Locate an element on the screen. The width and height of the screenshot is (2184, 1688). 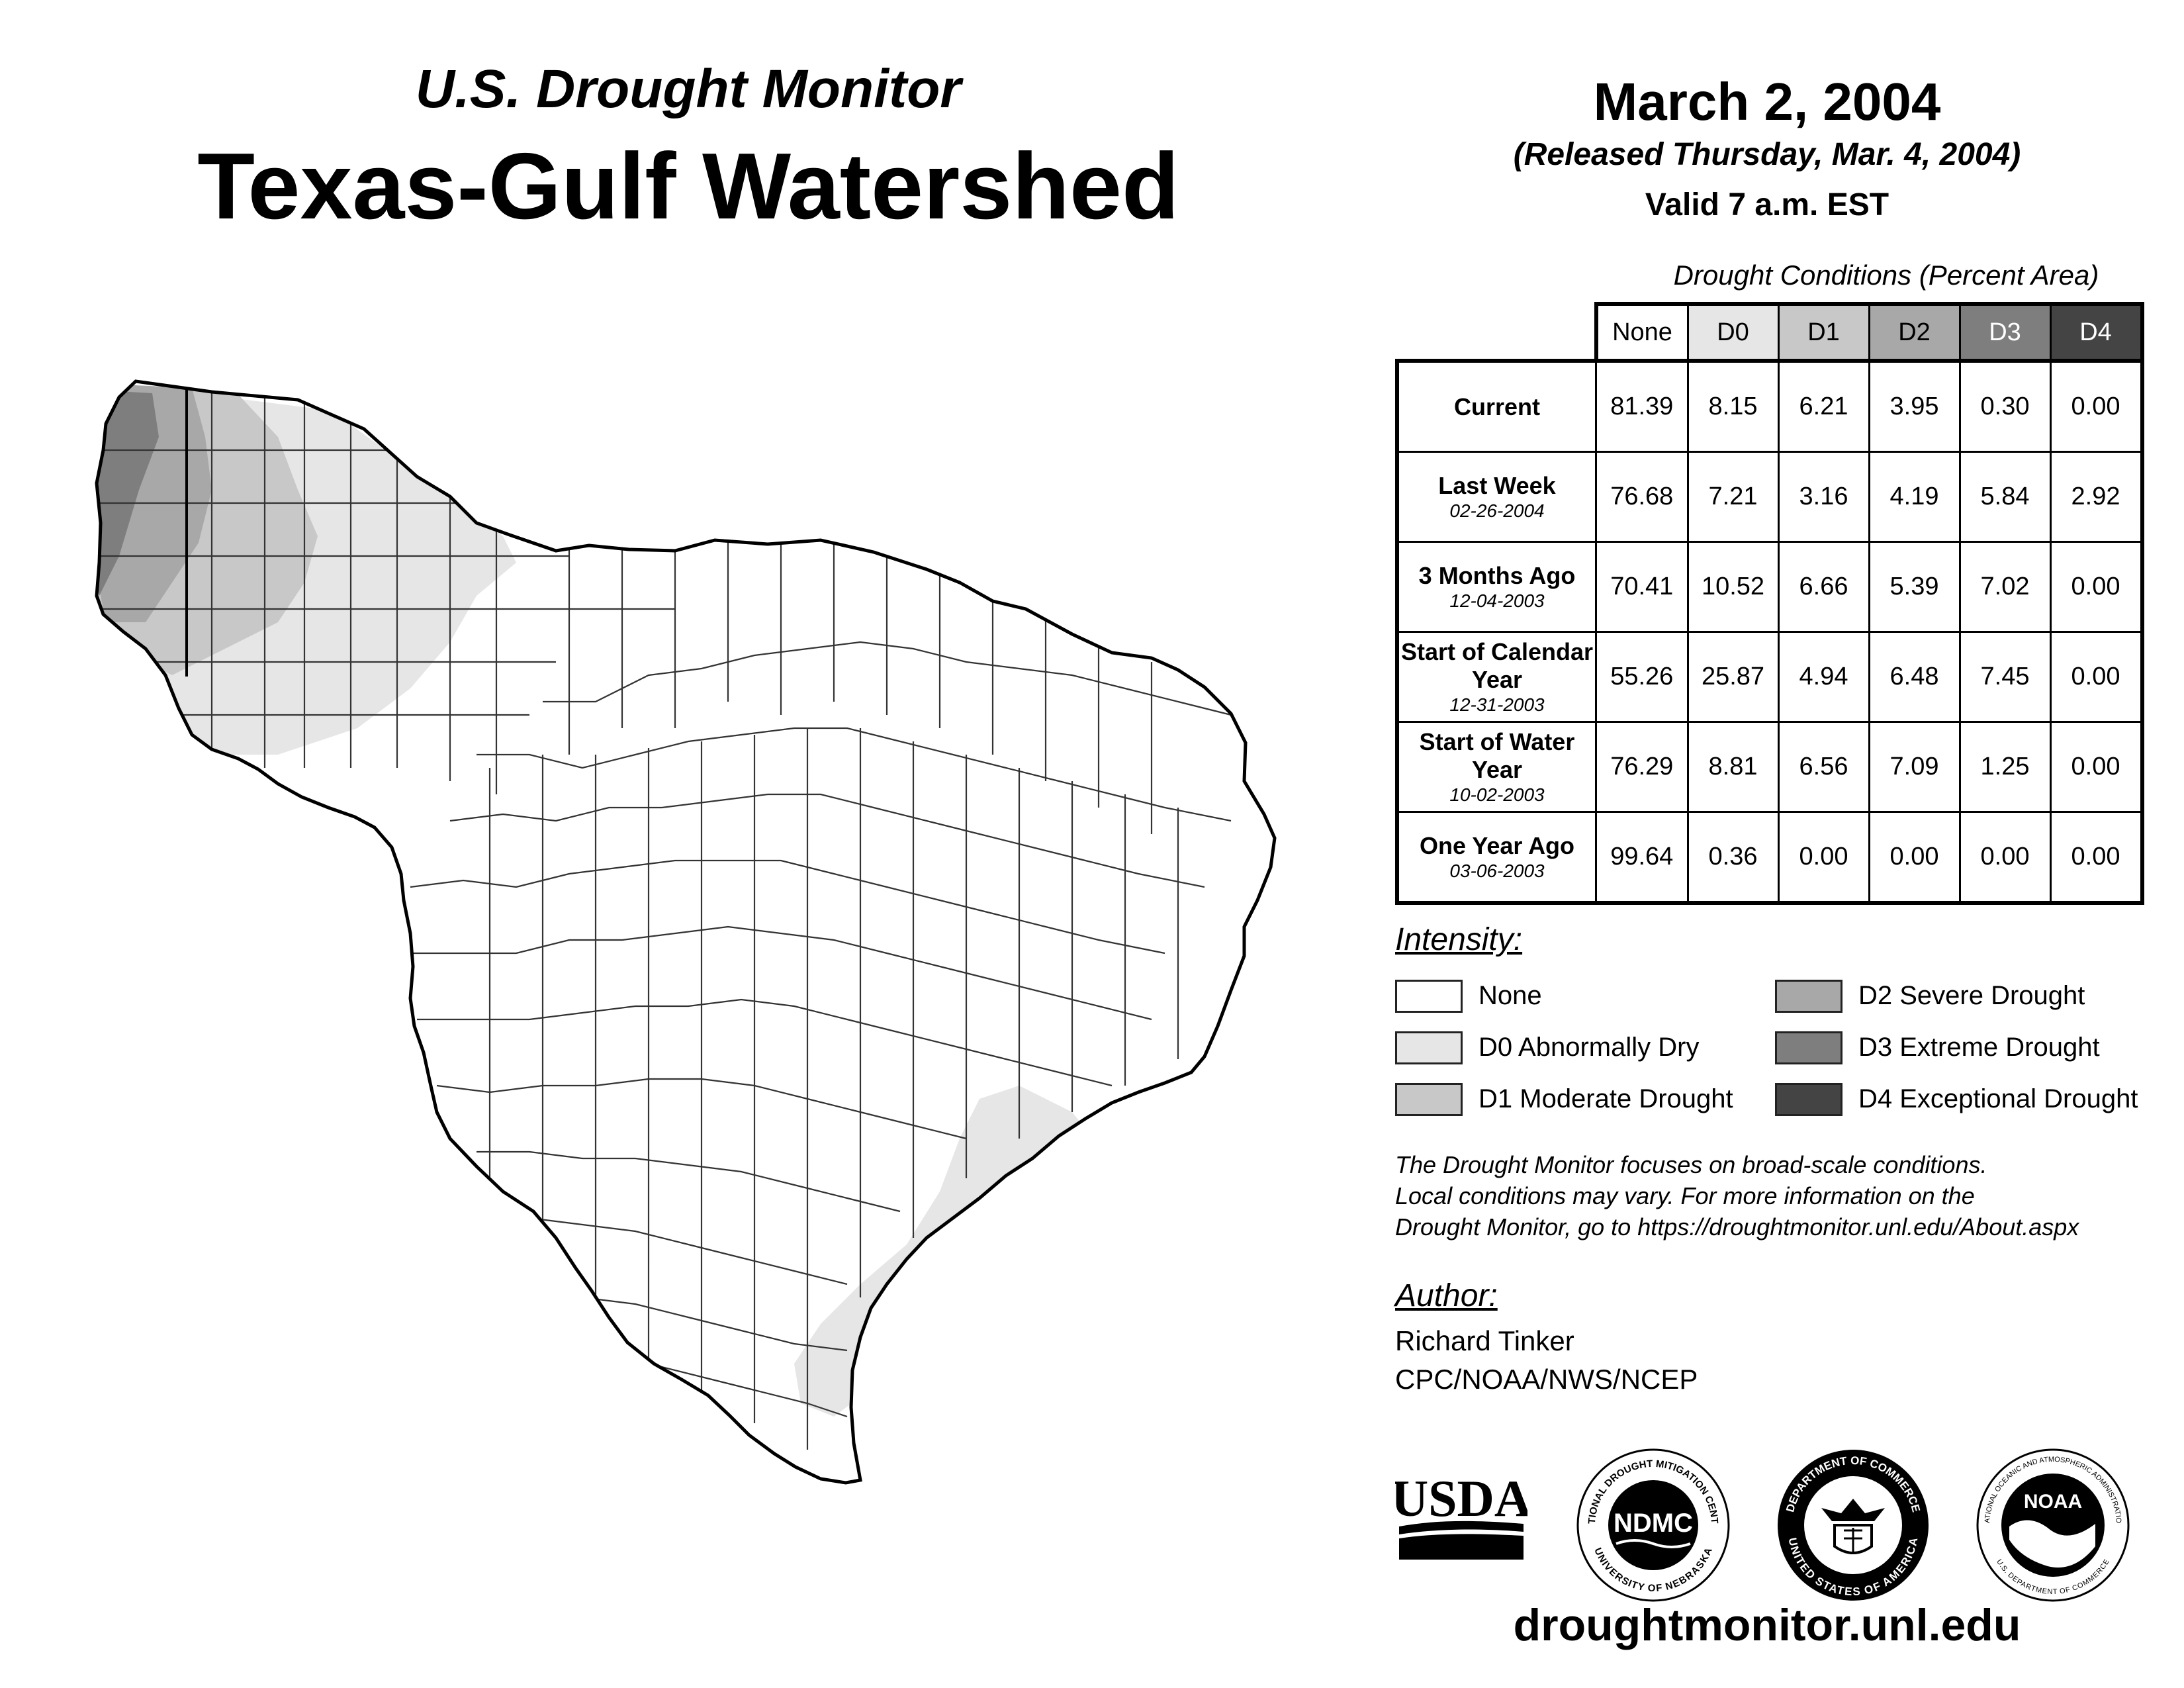
noaa-logo-text: NOAA is located at coordinates (2053, 1502).